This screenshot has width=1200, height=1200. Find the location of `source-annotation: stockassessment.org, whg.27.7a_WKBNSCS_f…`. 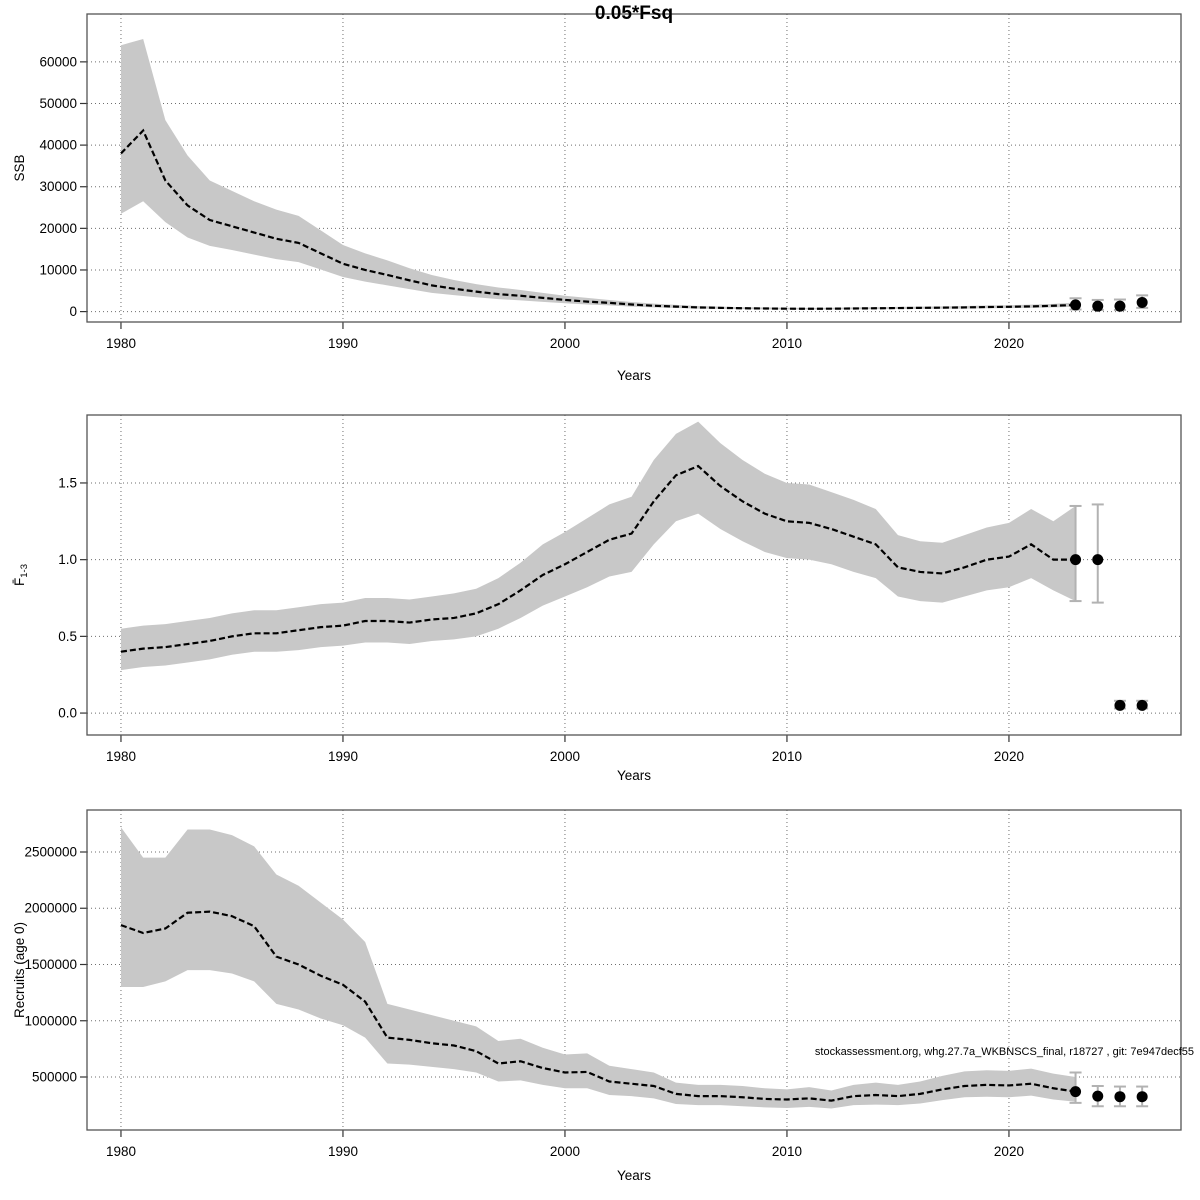

source-annotation: stockassessment.org, whg.27.7a_WKBNSCS_f… is located at coordinates (1004, 1052).